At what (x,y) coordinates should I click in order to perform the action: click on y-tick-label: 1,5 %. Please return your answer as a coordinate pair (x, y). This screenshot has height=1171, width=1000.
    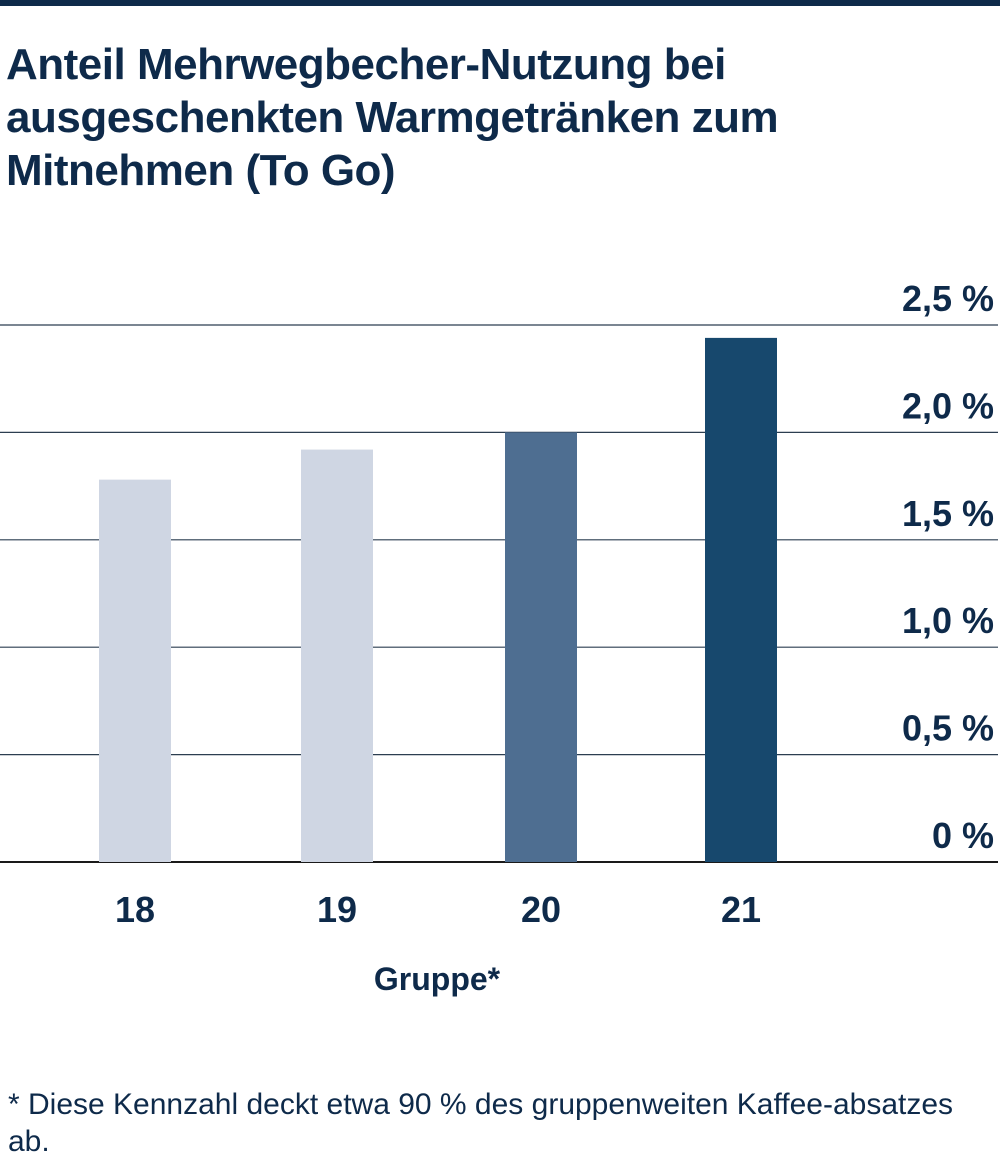
    Looking at the image, I should click on (948, 513).